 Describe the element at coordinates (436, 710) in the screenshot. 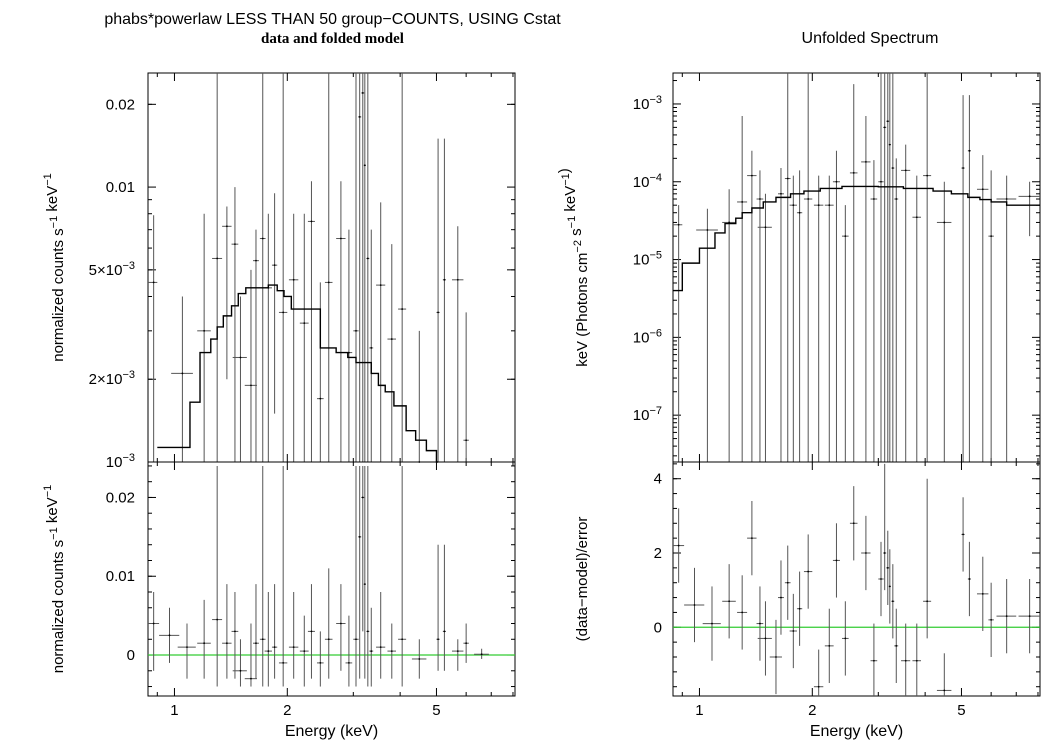

I see `x-tick-label: 5` at that location.